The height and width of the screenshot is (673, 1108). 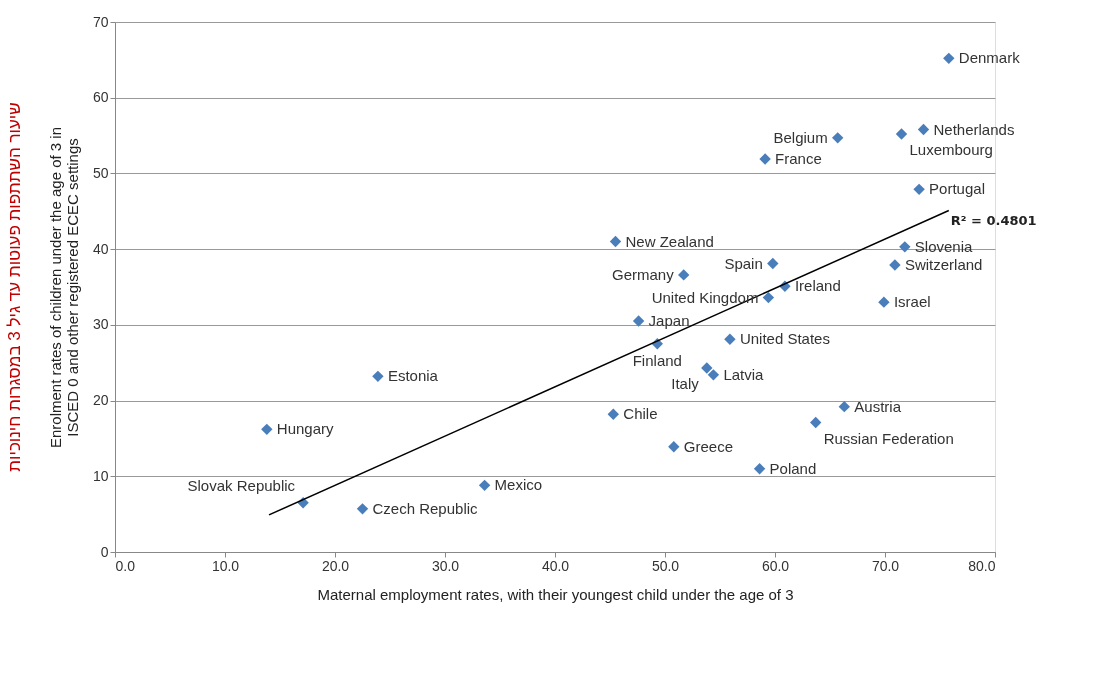 What do you see at coordinates (555, 565) in the screenshot?
I see `x-tick-label: 40.0` at bounding box center [555, 565].